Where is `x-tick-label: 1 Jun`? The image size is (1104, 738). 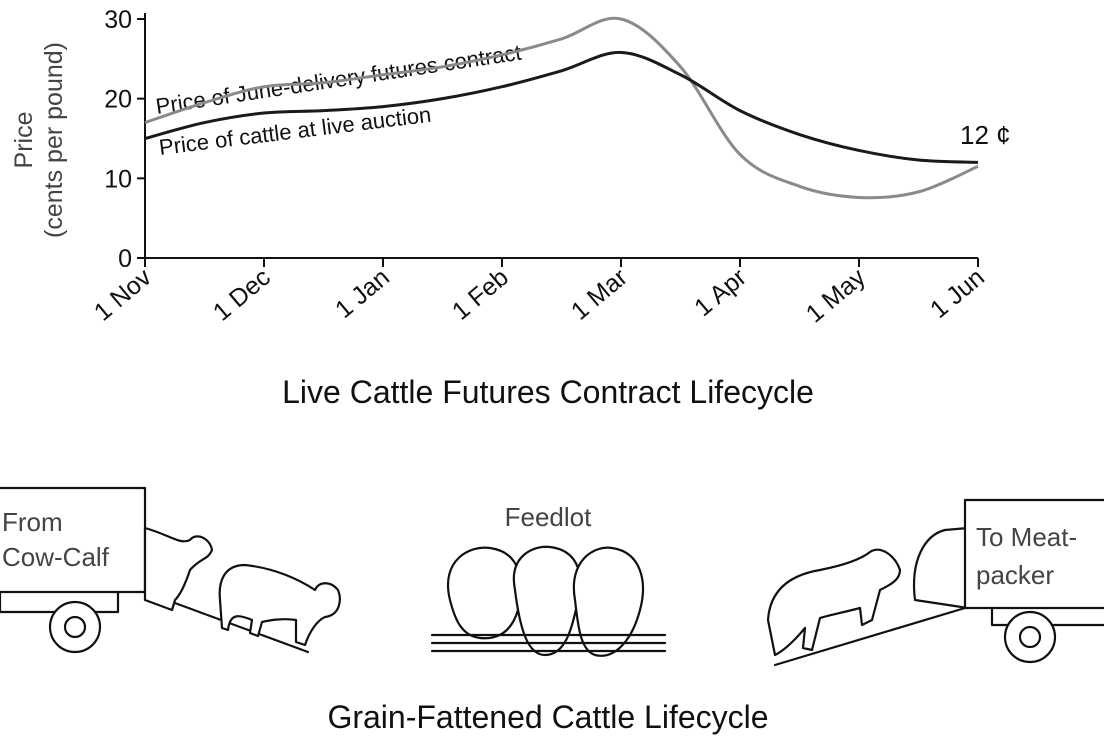 x-tick-label: 1 Jun is located at coordinates (957, 293).